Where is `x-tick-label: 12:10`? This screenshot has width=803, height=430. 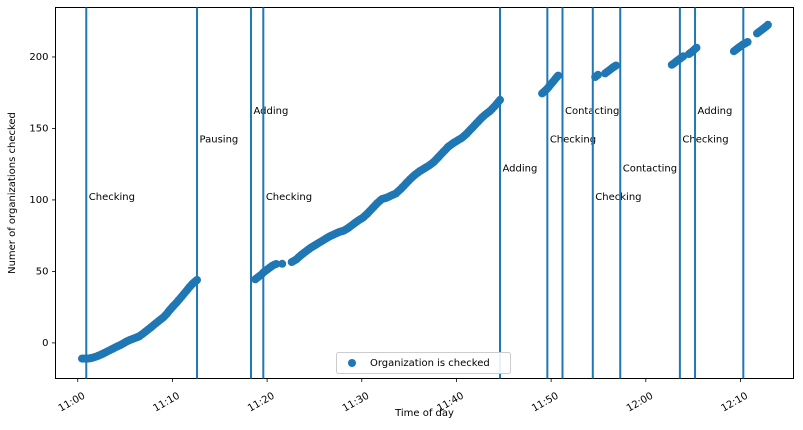
x-tick-label: 12:10 is located at coordinates (735, 403).